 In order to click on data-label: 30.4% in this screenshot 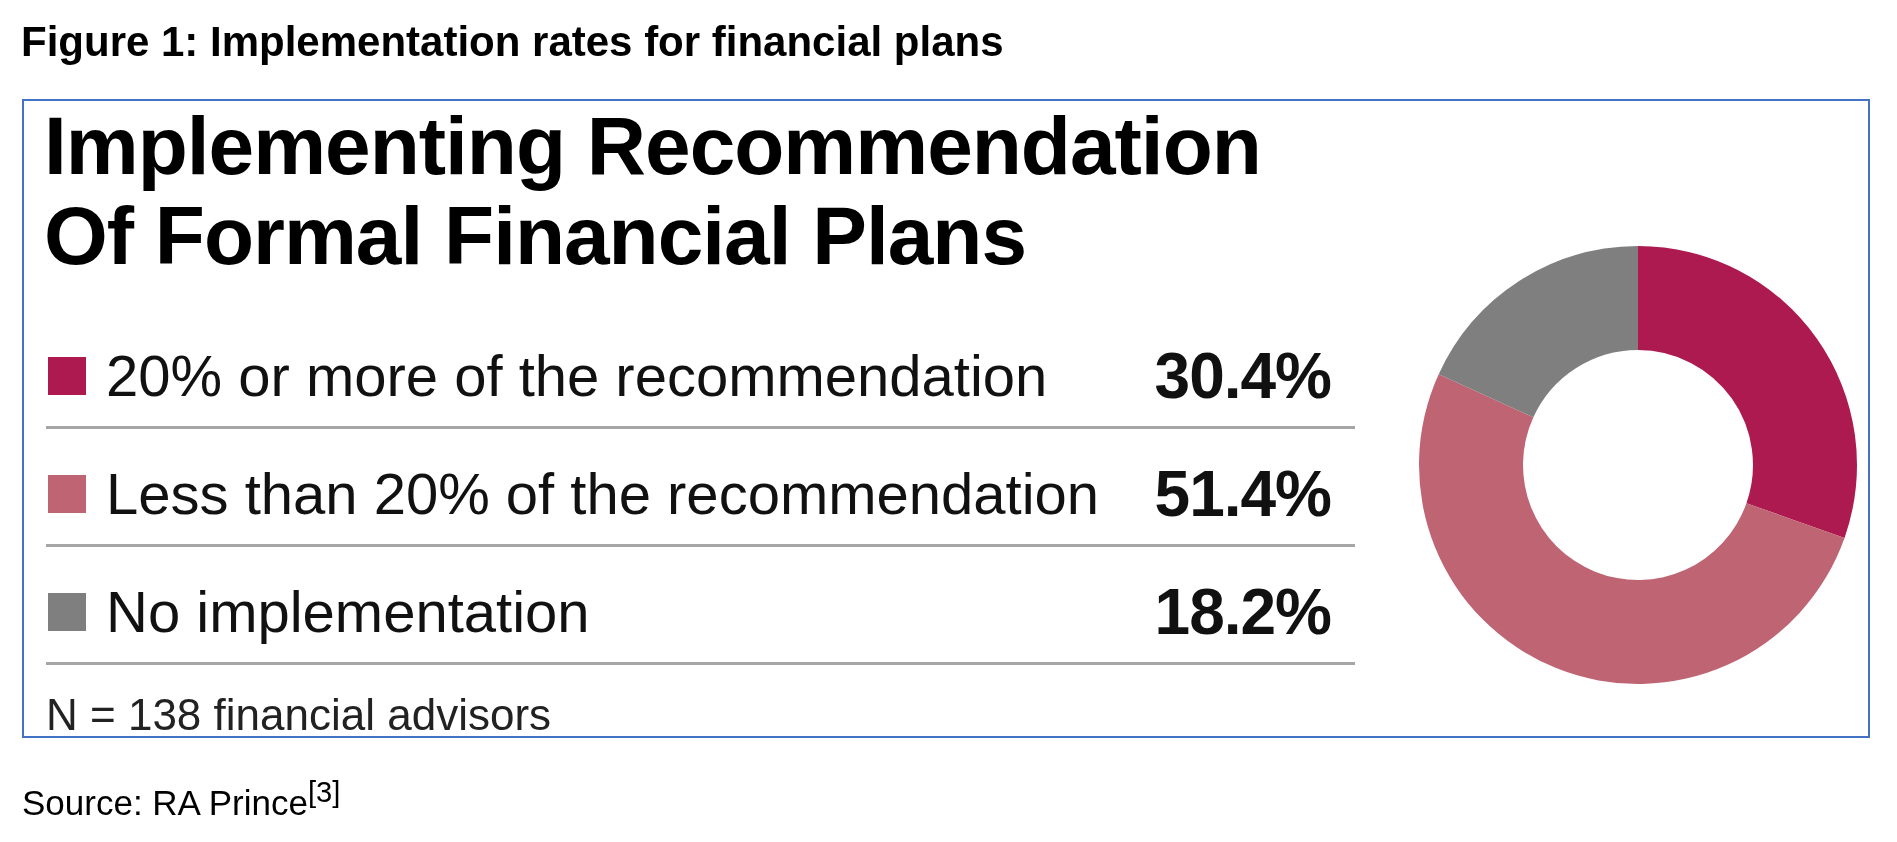, I will do `click(1242, 376)`.